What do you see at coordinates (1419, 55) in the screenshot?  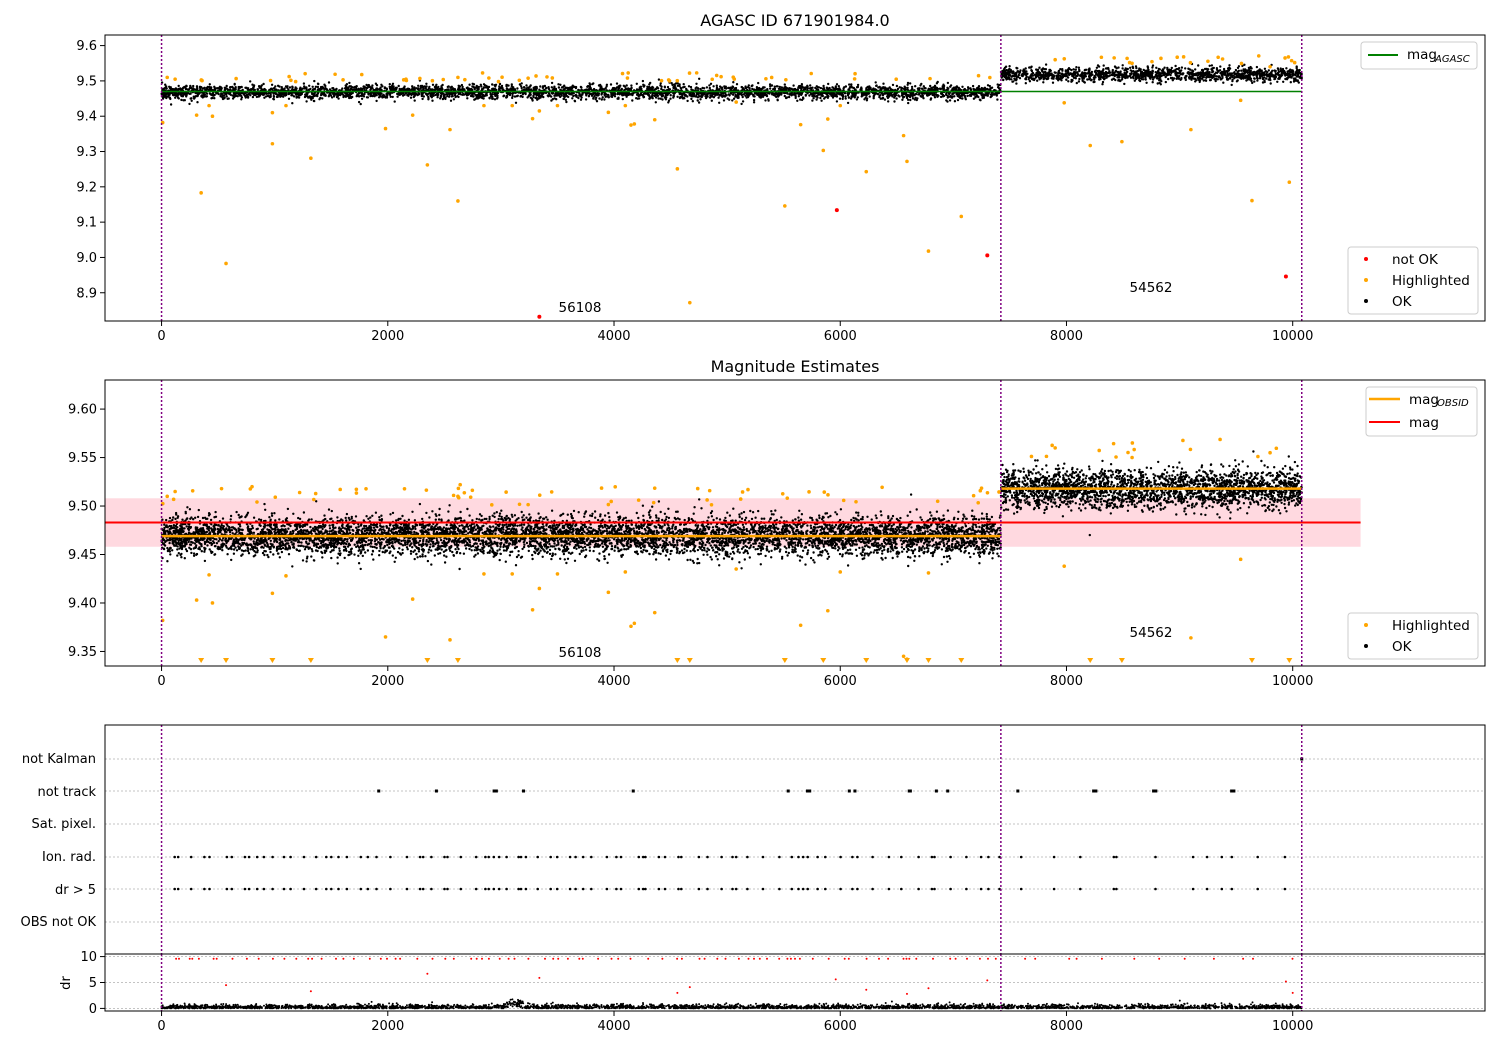 I see `legend-mag-agasc: mag AGASC` at bounding box center [1419, 55].